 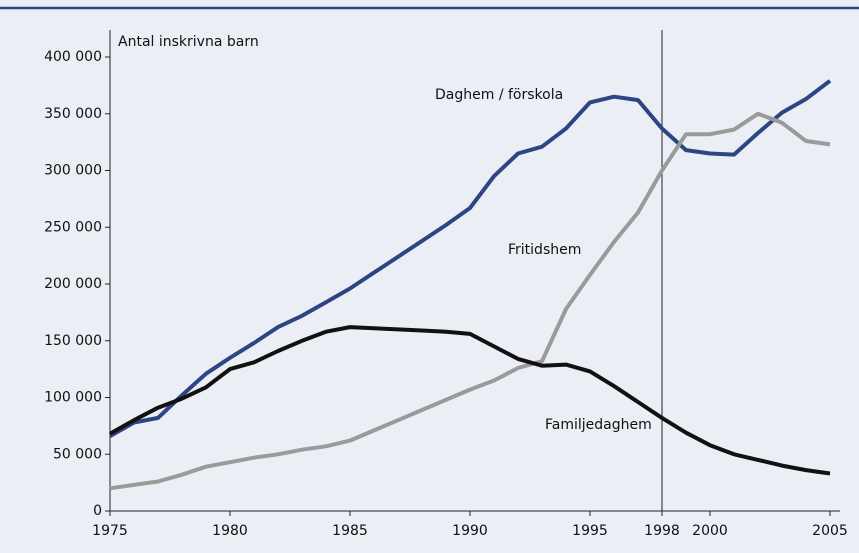 What do you see at coordinates (230, 531) in the screenshot?
I see `x-tick-label: 1980` at bounding box center [230, 531].